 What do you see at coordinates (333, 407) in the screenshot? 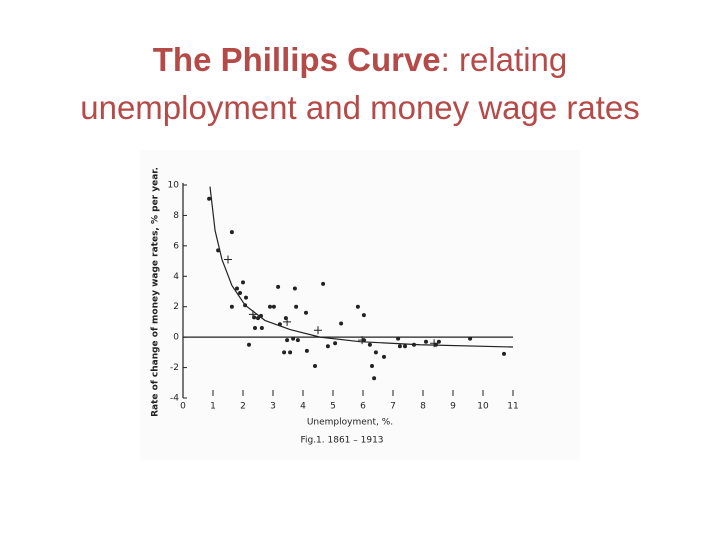
I see `x-tick-label: 5` at bounding box center [333, 407].